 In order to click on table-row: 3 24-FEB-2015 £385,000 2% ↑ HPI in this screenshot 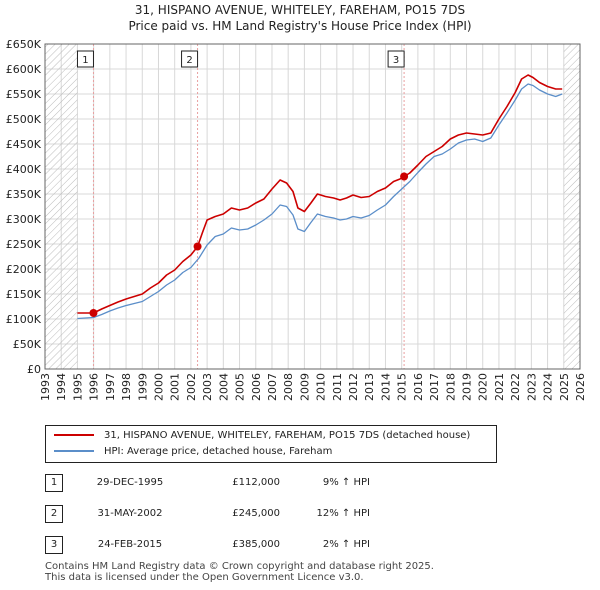, I will do `click(255, 545)`.